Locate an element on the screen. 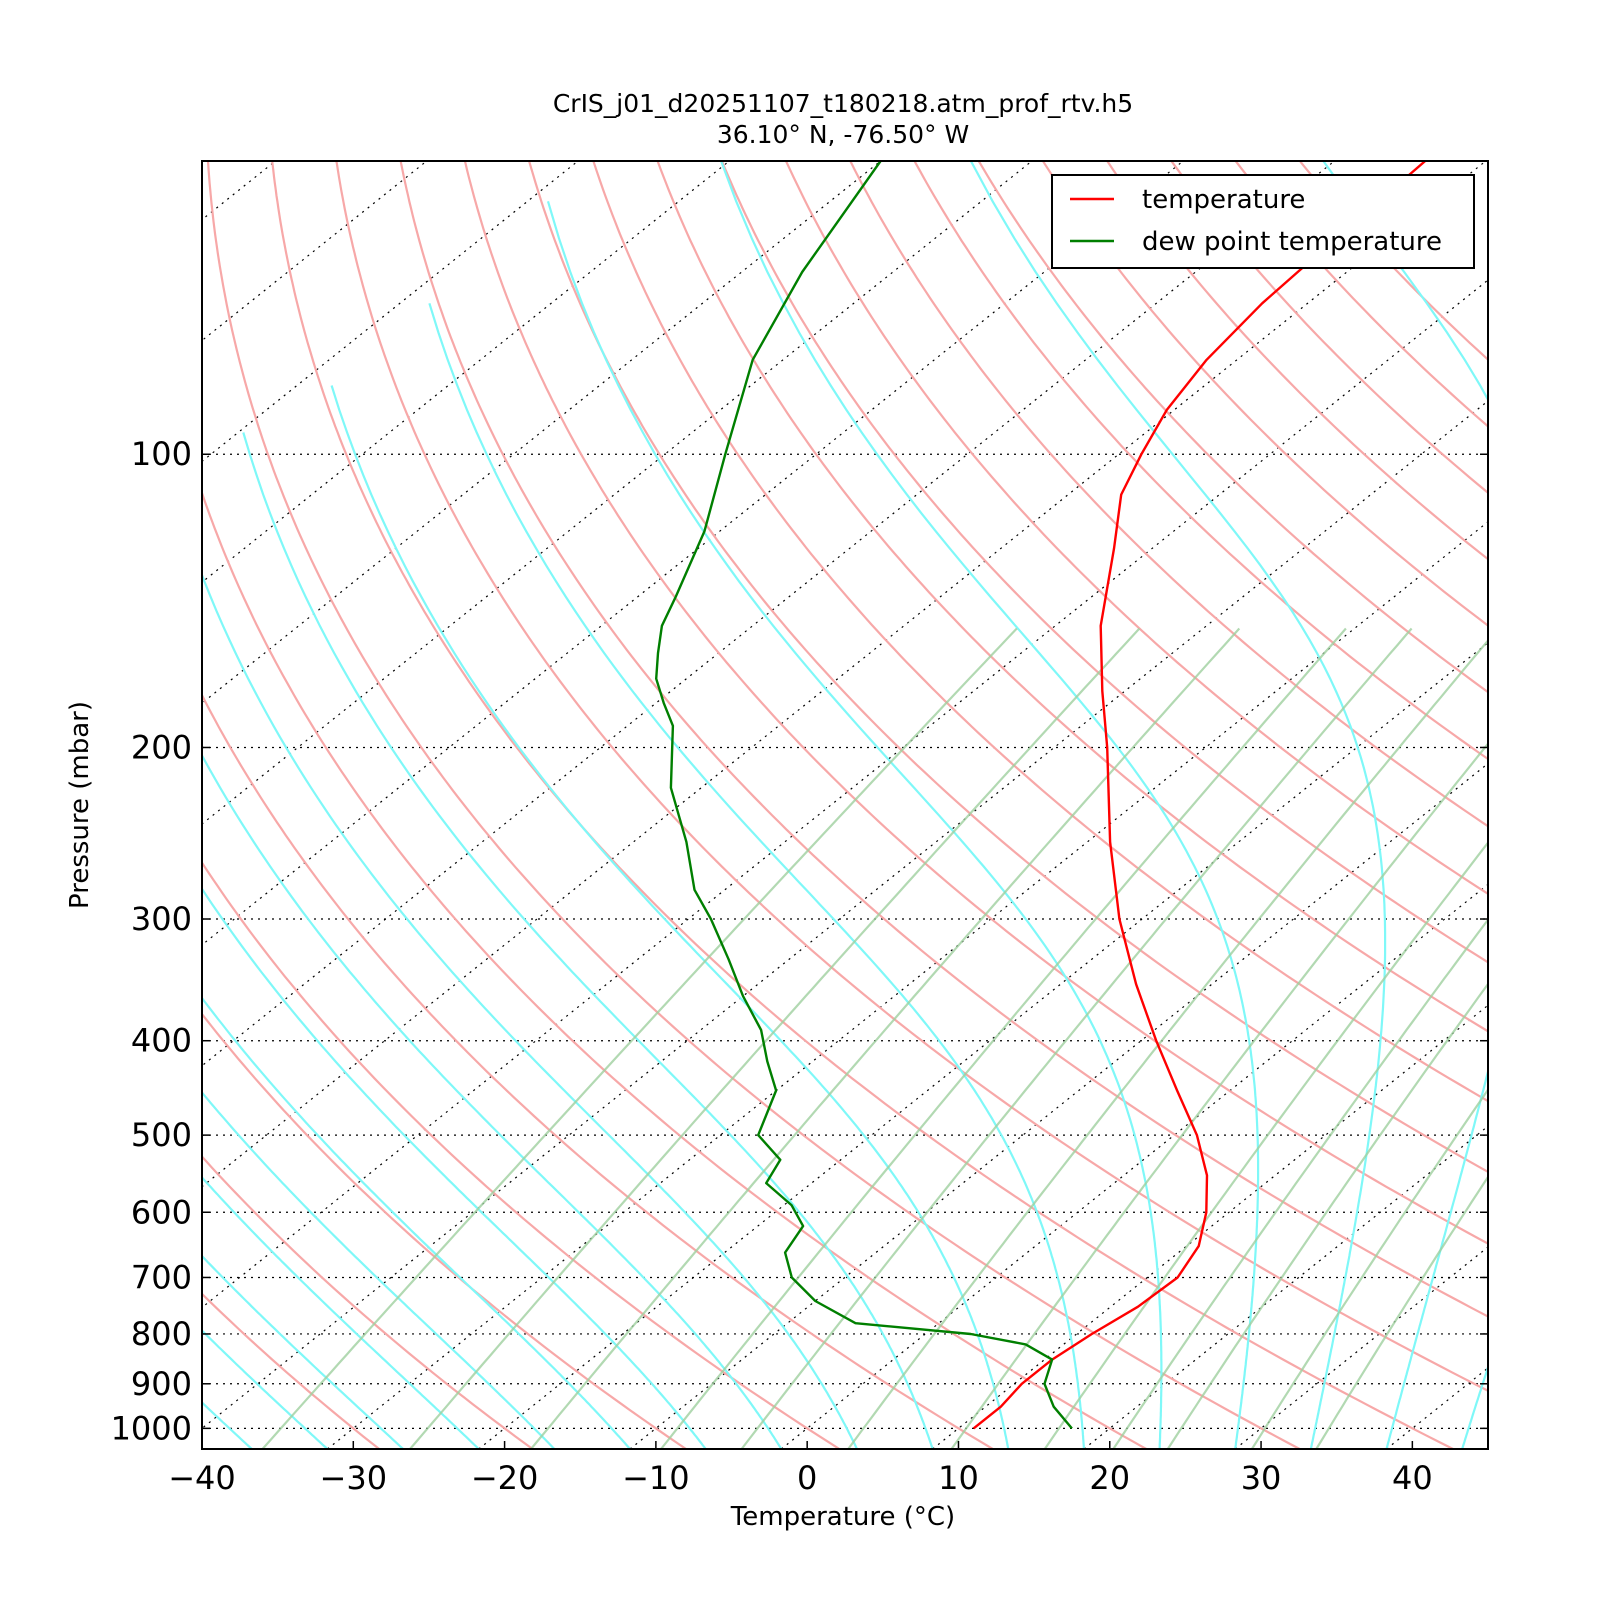 The width and height of the screenshot is (1600, 1600). x-tick-label: −30 is located at coordinates (354, 1478).